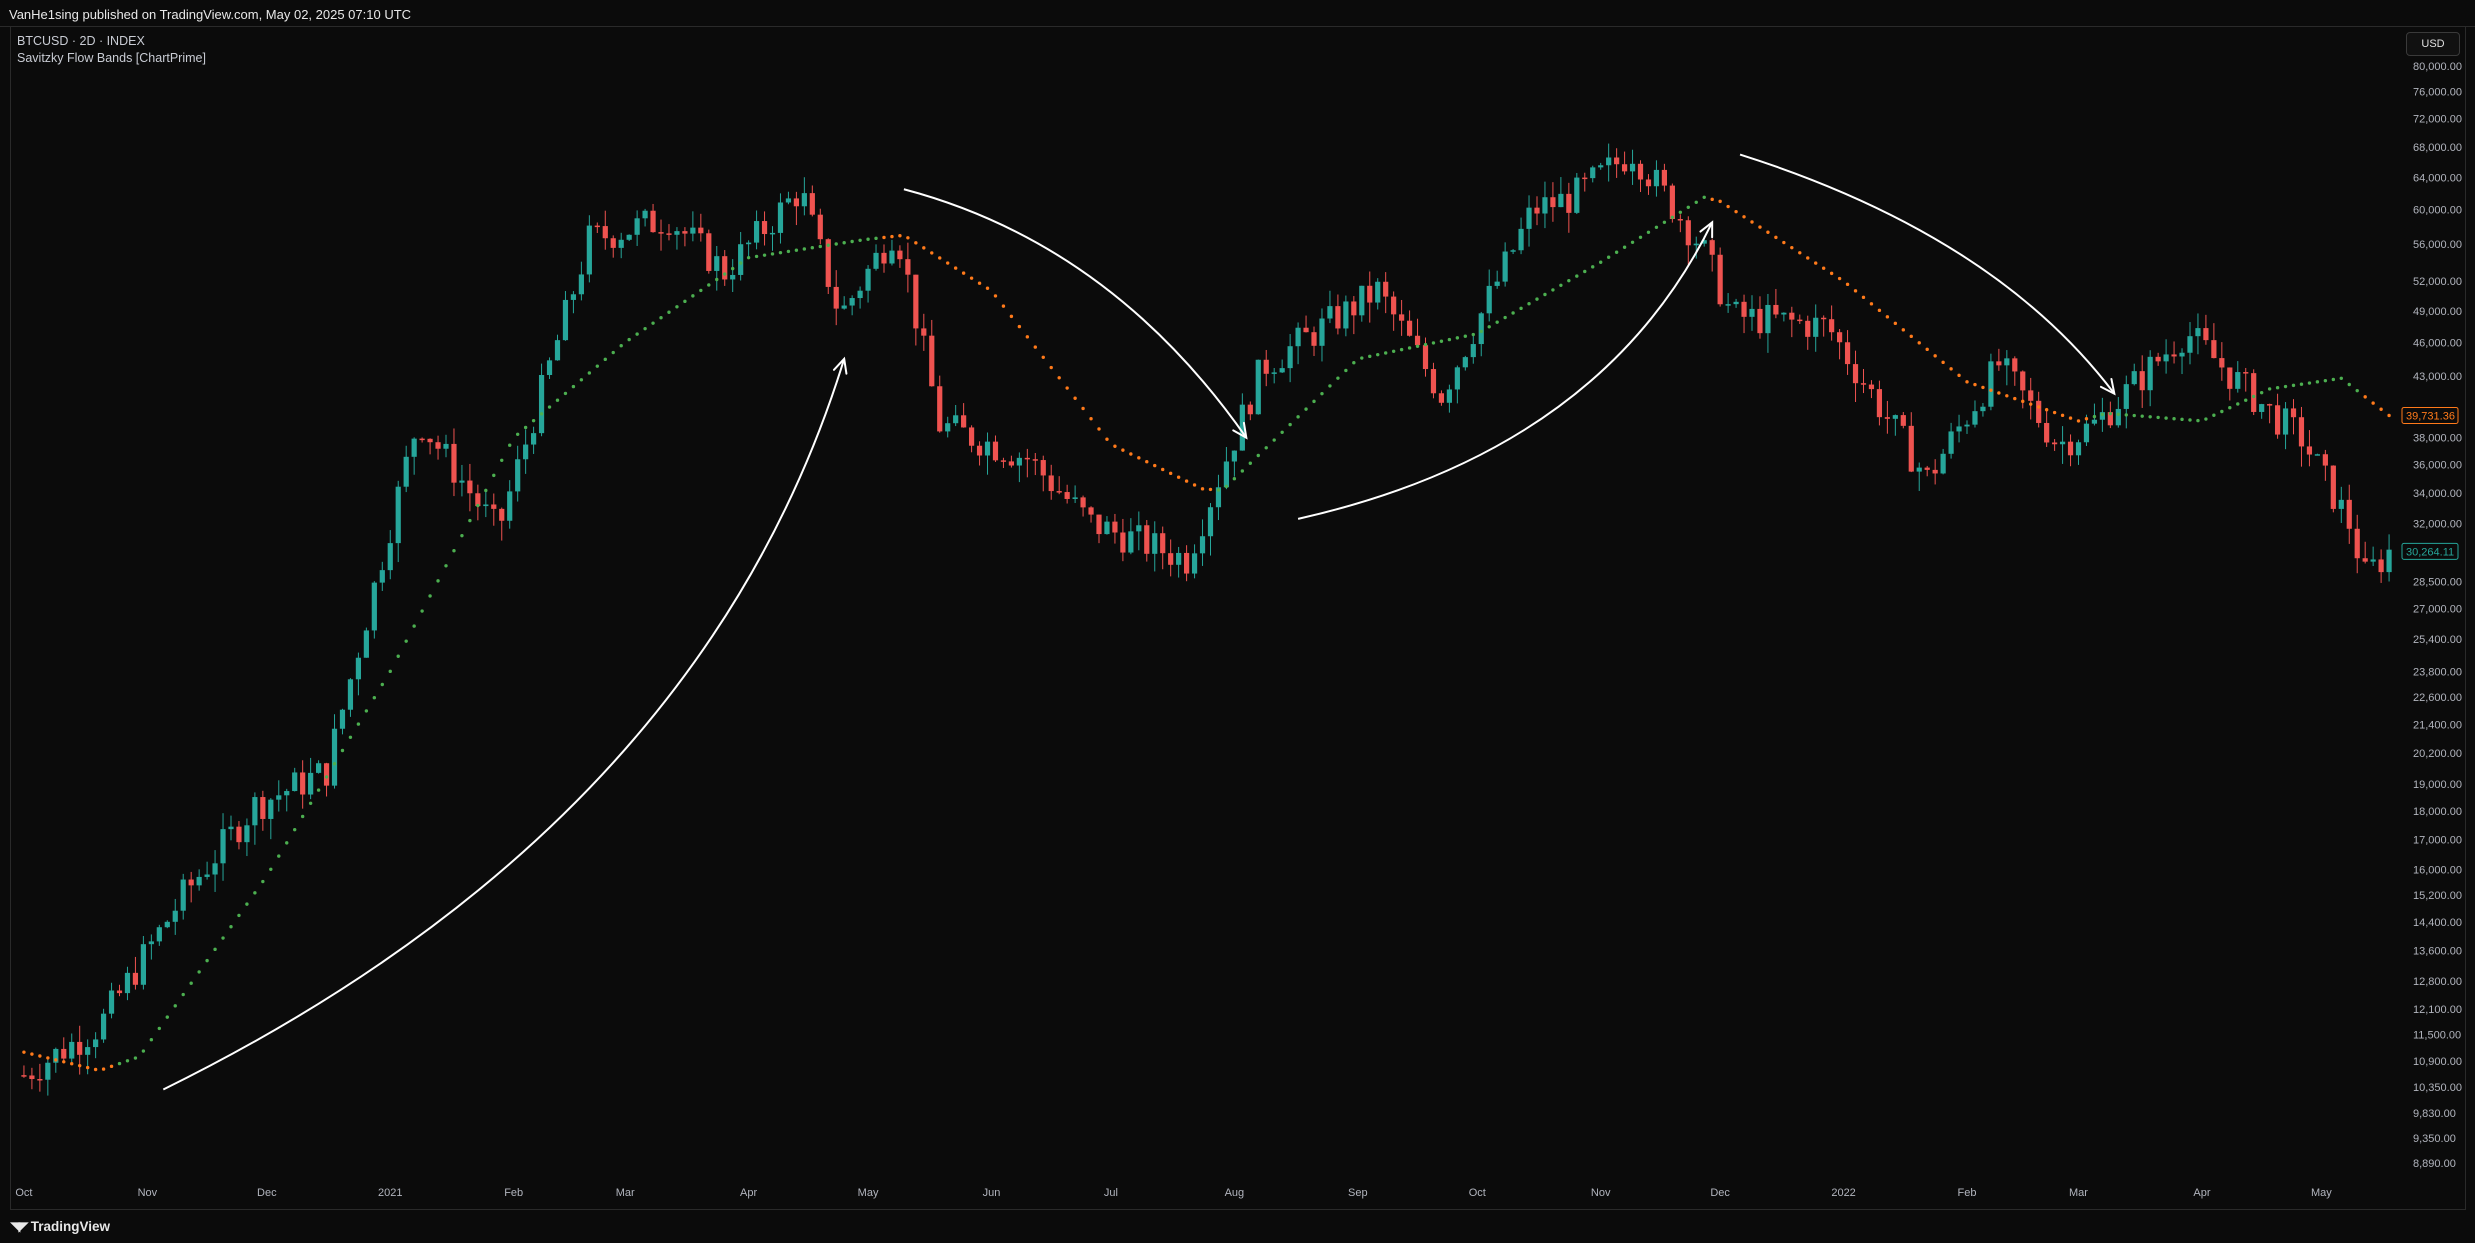 Image resolution: width=2475 pixels, height=1243 pixels. I want to click on currency-button: USD, so click(2433, 44).